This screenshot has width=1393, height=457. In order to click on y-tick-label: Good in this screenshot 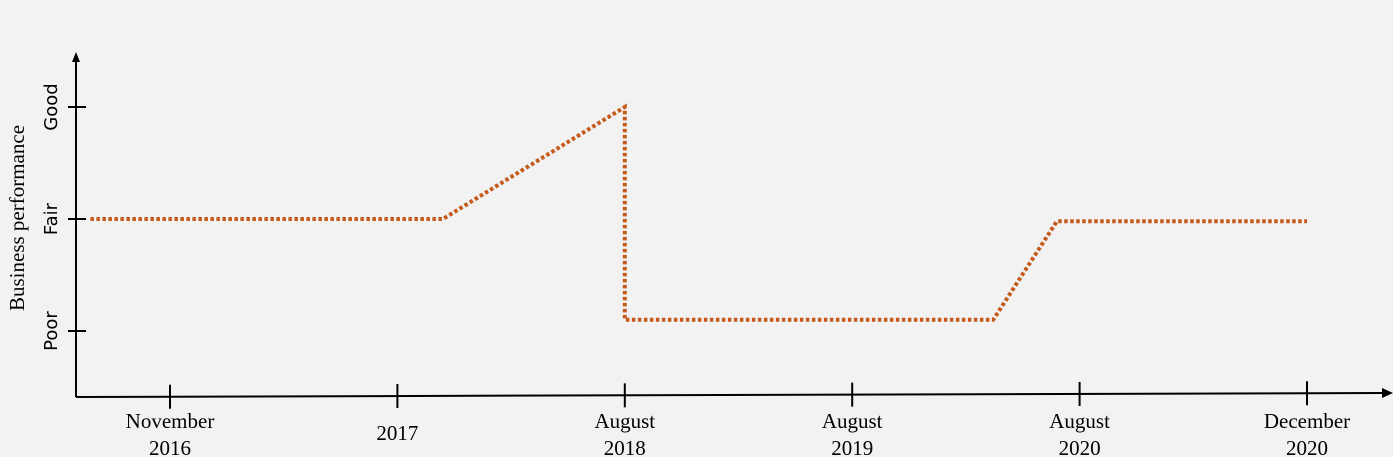, I will do `click(51, 106)`.